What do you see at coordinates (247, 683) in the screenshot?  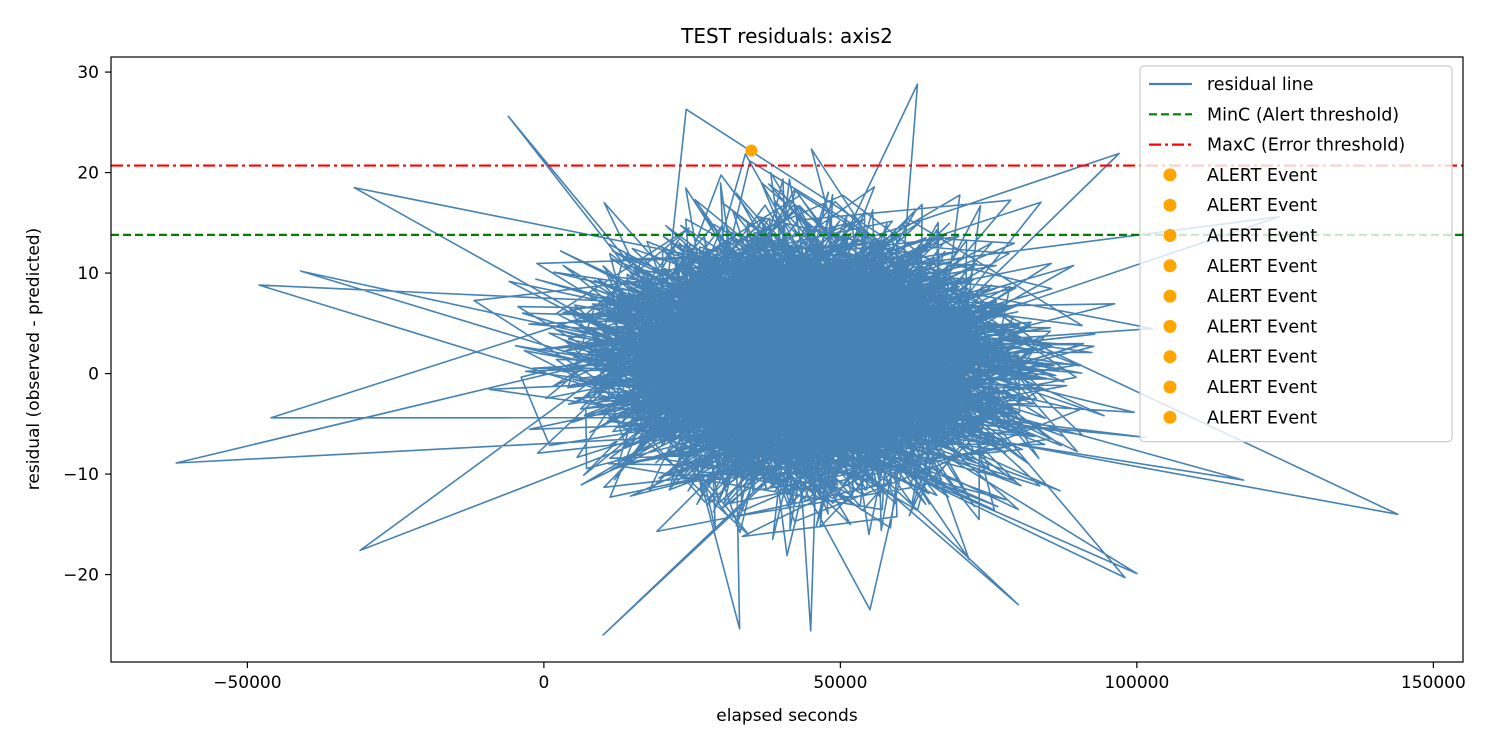 I see `x-tick-label: −50000` at bounding box center [247, 683].